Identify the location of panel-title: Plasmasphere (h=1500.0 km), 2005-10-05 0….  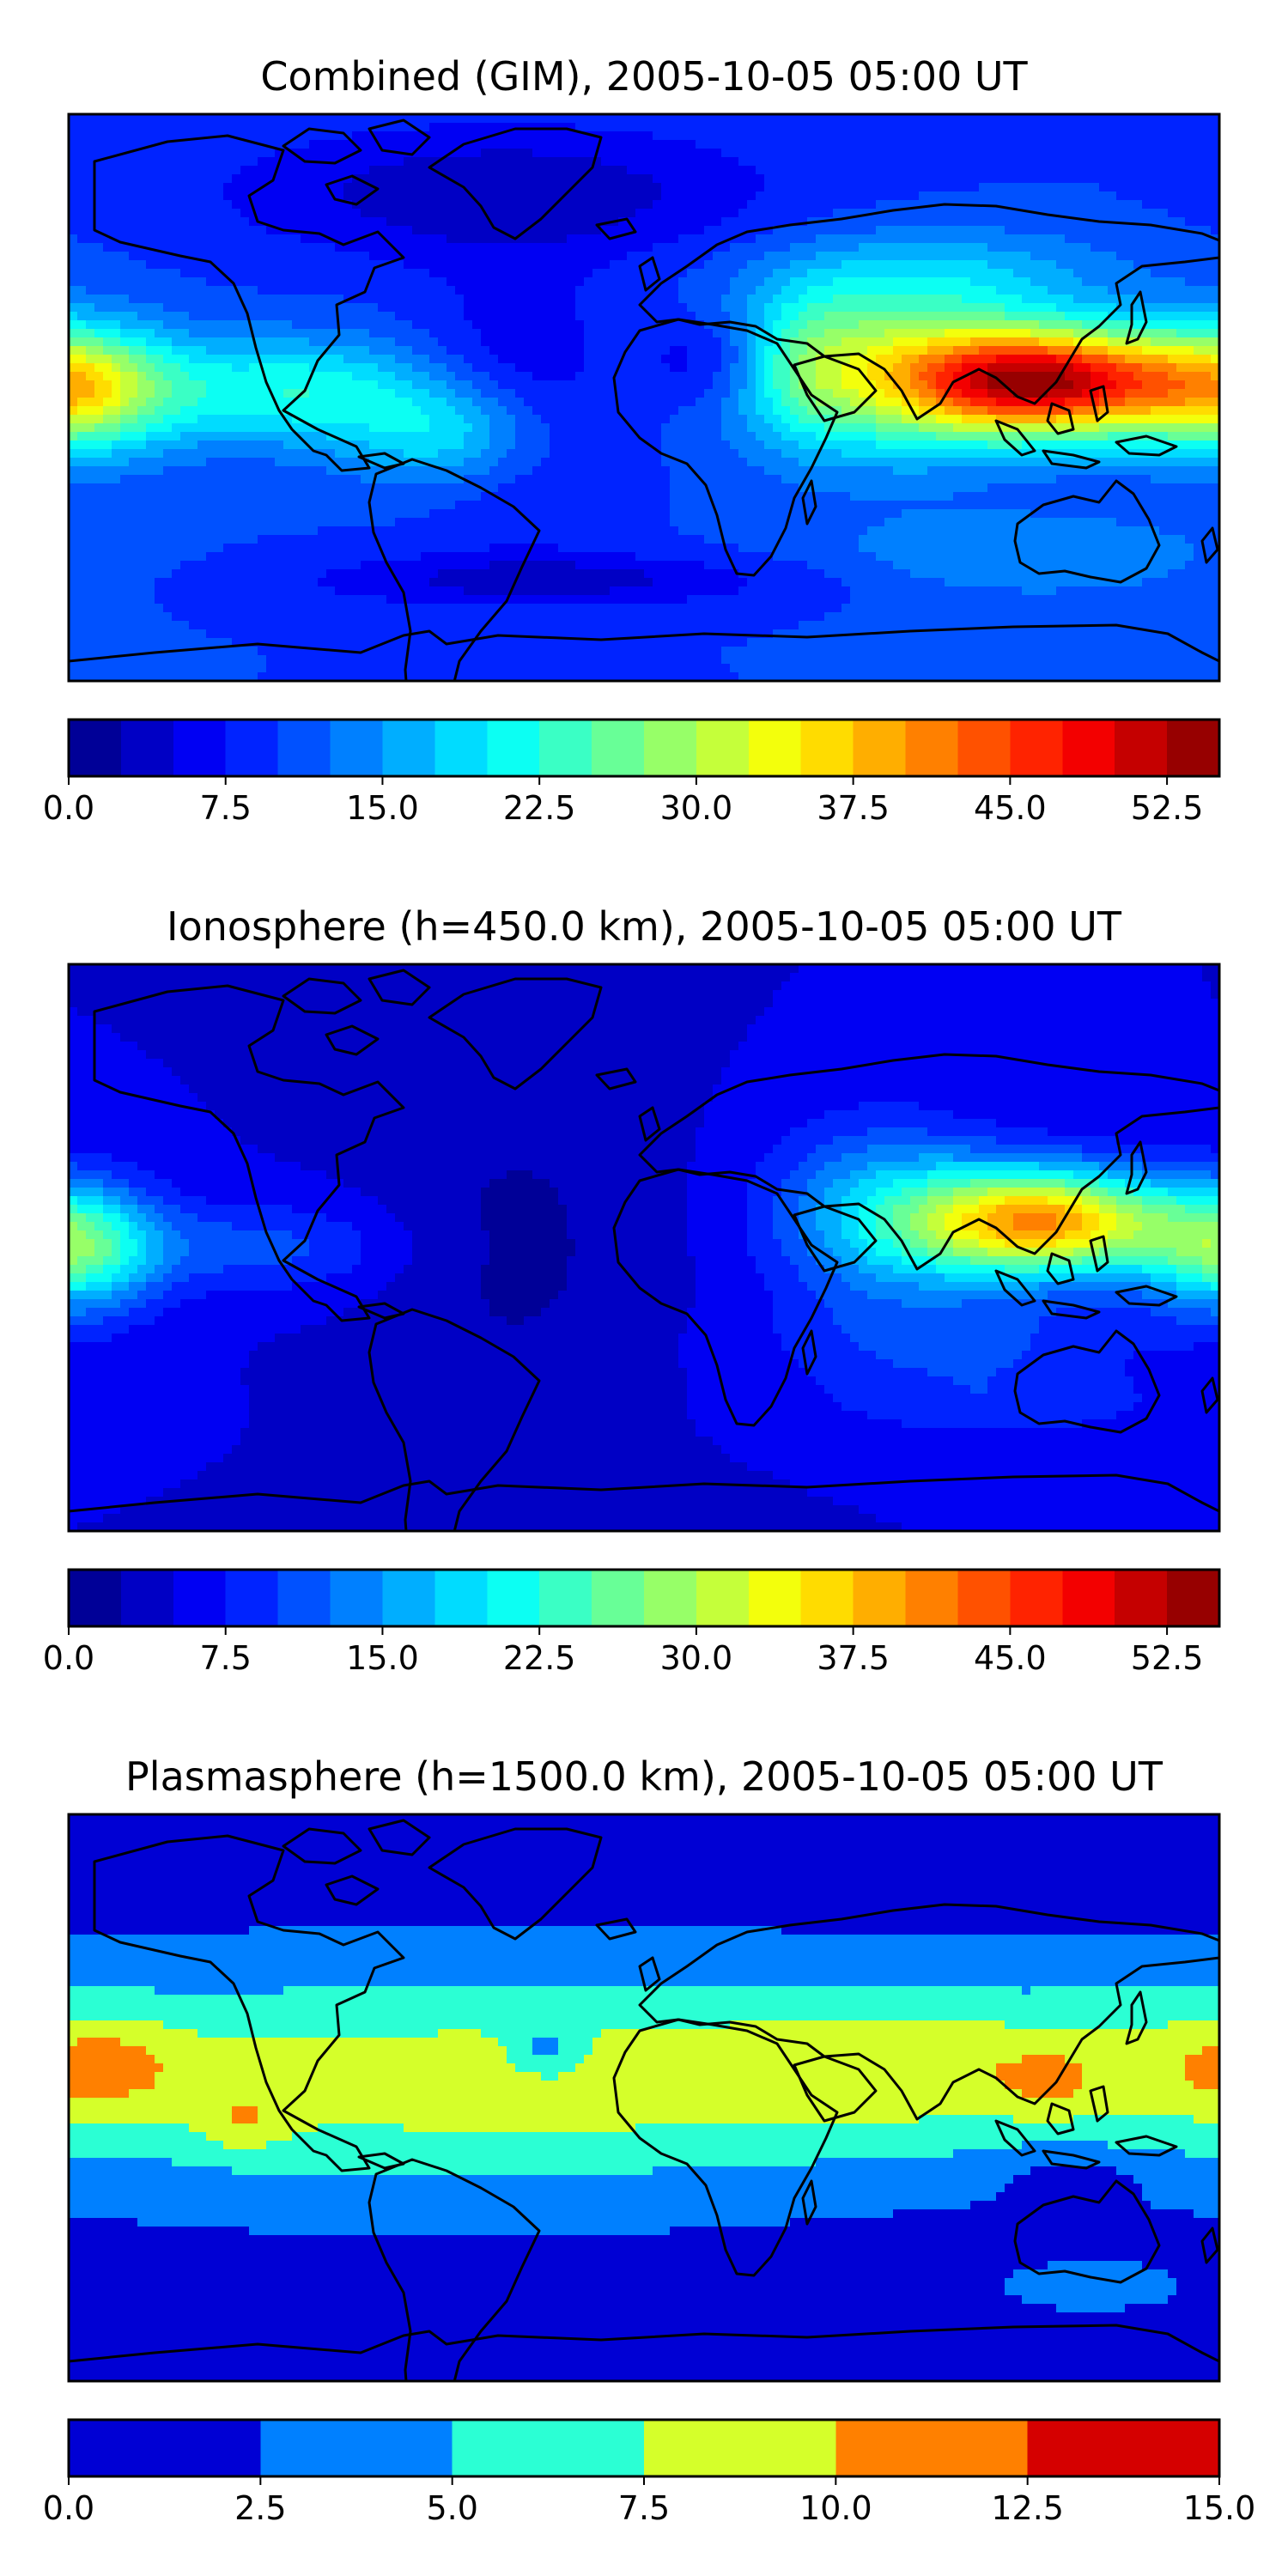
(644, 1777).